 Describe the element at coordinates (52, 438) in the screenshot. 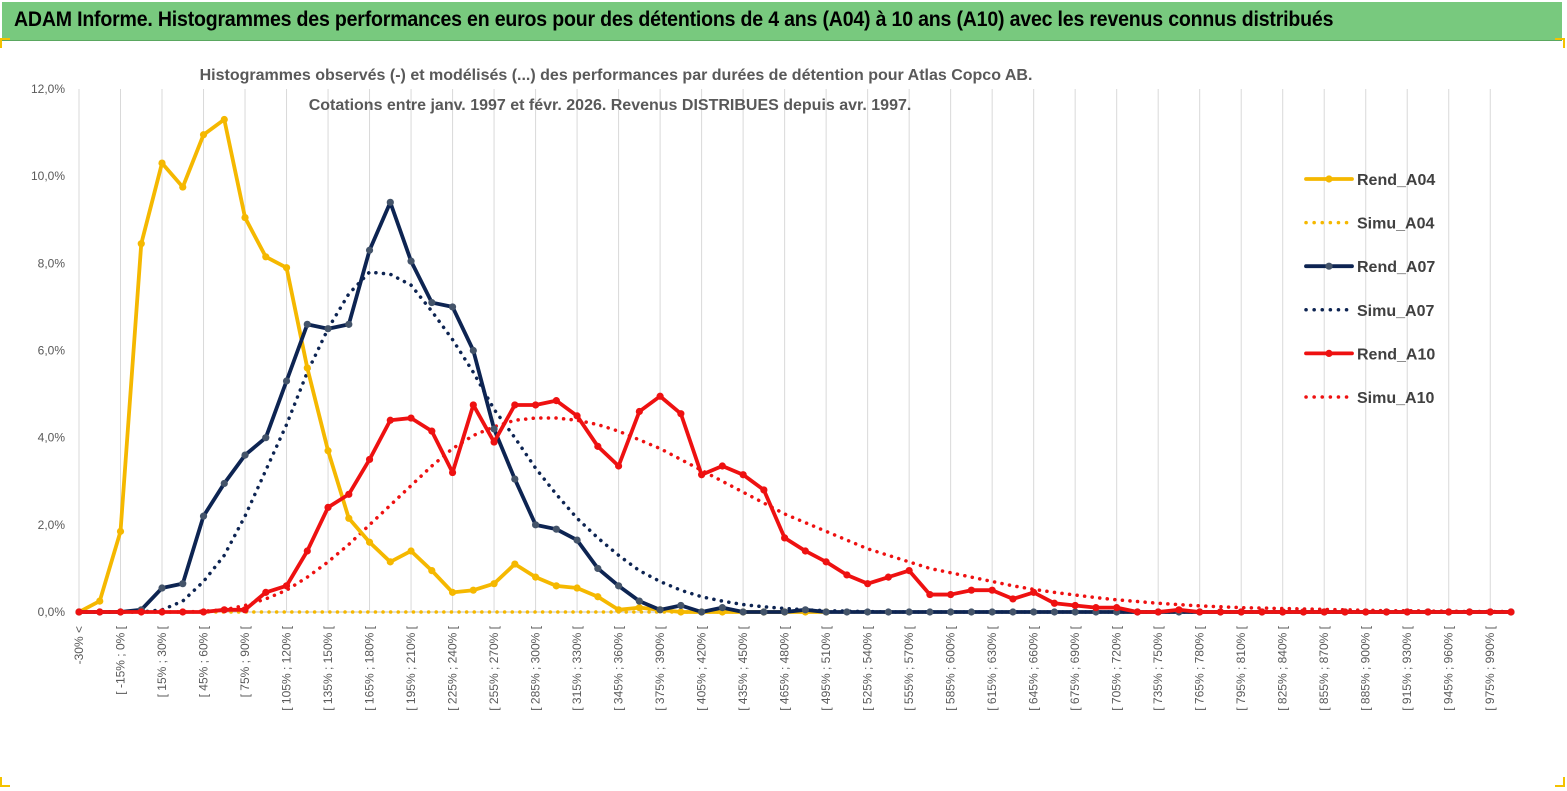

I see `y-tick-label: 4,0%` at that location.